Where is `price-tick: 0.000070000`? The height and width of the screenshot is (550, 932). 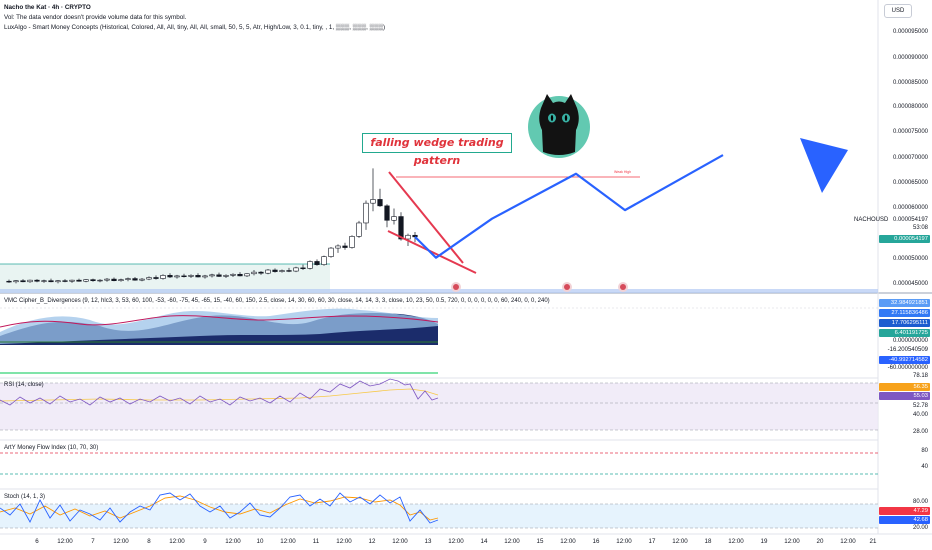 price-tick: 0.000070000 is located at coordinates (910, 158).